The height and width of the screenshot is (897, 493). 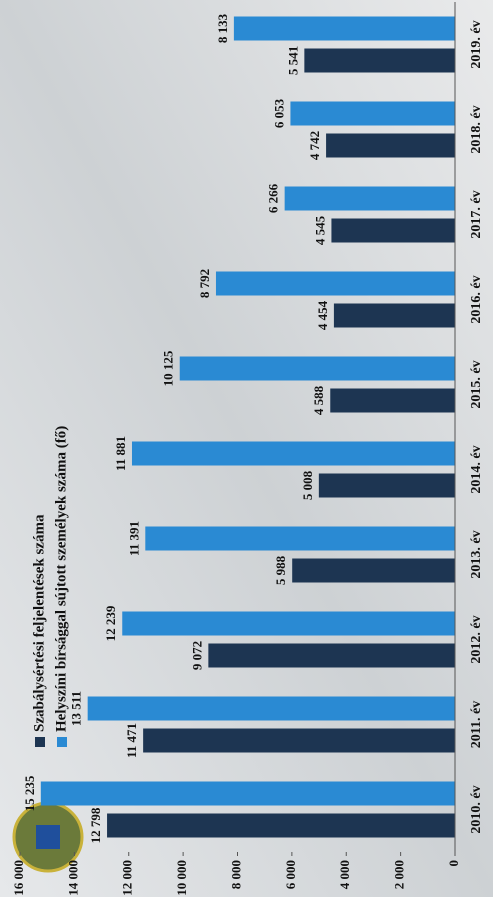 What do you see at coordinates (280, 570) in the screenshot?
I see `value-label: 5 988` at bounding box center [280, 570].